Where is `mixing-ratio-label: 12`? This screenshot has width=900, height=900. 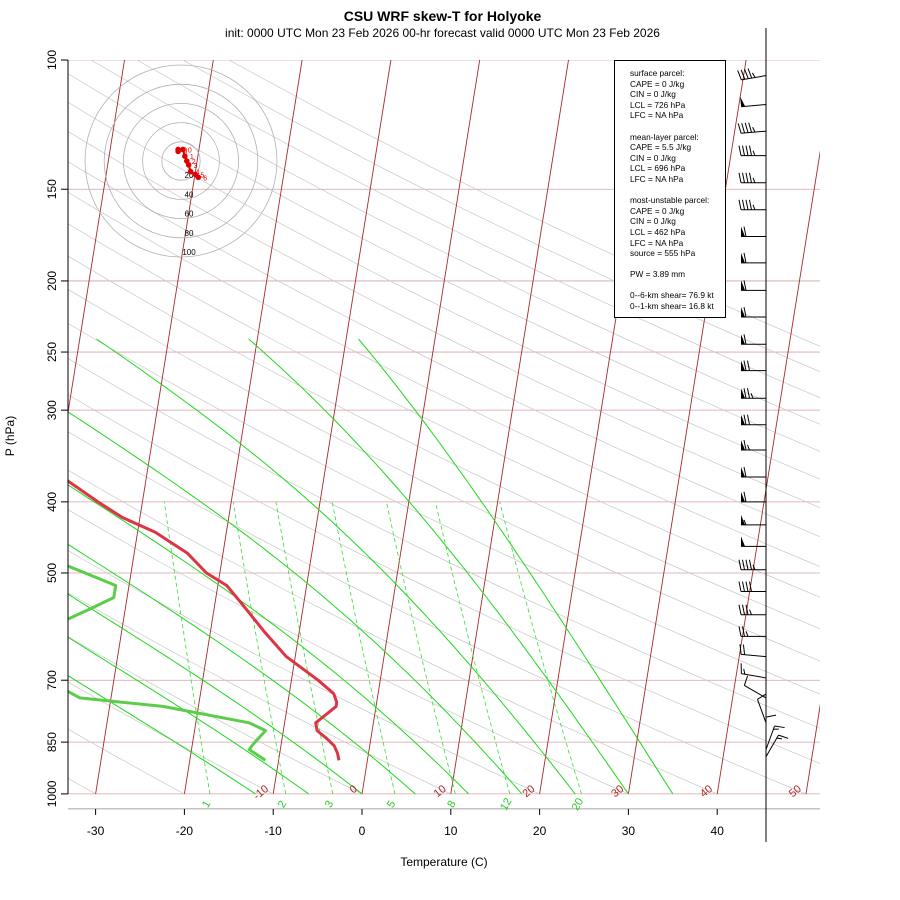 mixing-ratio-label: 12 is located at coordinates (506, 804).